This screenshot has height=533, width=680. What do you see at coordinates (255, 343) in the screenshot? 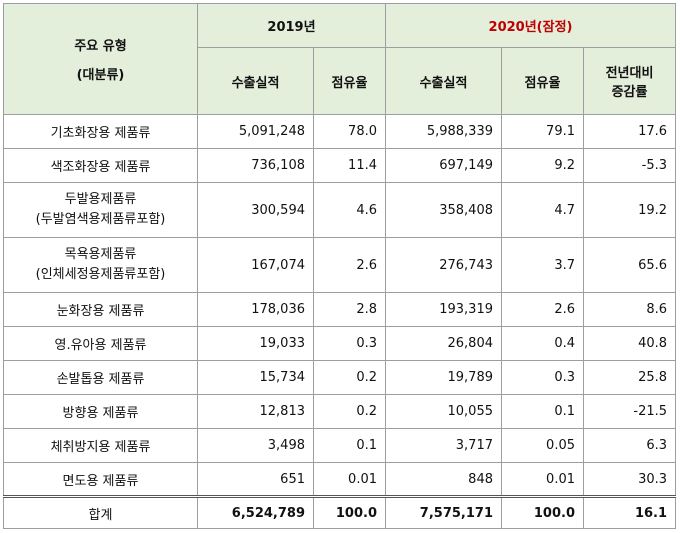
I see `export-2019-cell: 19,033` at bounding box center [255, 343].